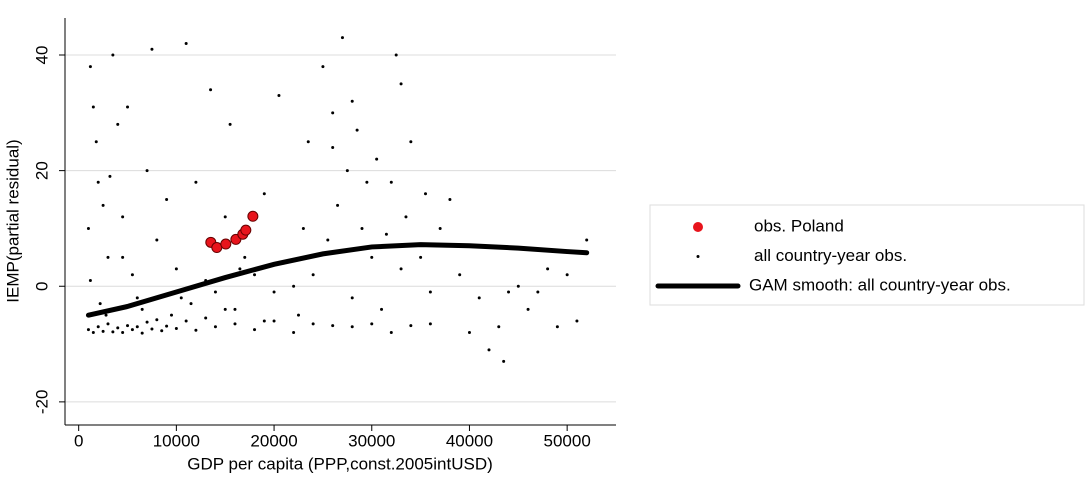 The width and height of the screenshot is (1085, 479). I want to click on x-tick-label: 40000, so click(469, 440).